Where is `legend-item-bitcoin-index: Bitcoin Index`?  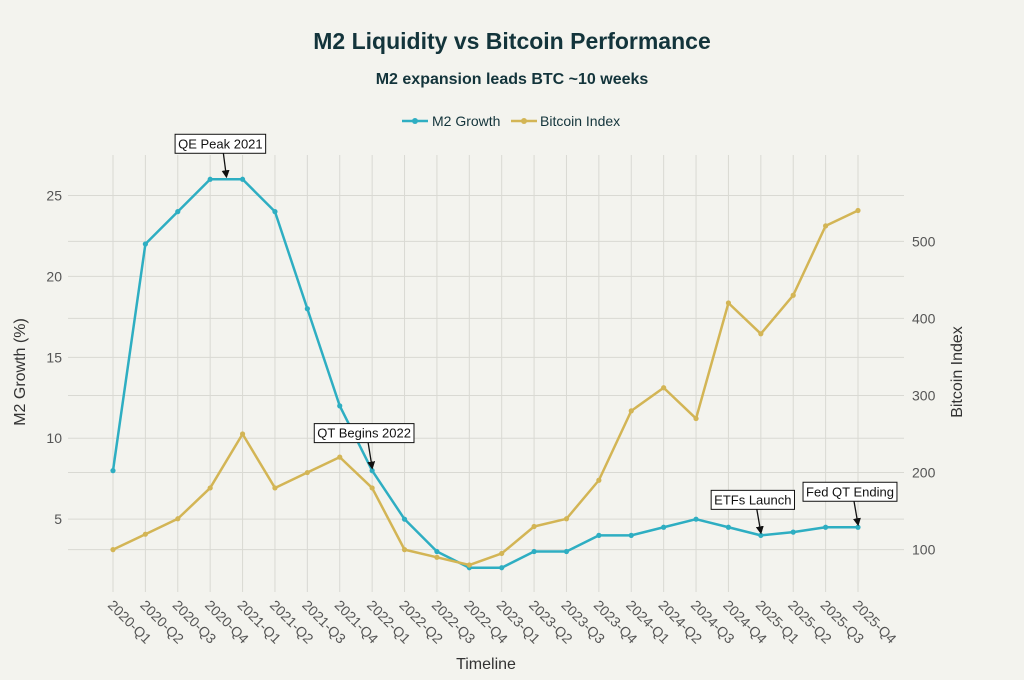 legend-item-bitcoin-index: Bitcoin Index is located at coordinates (565, 121).